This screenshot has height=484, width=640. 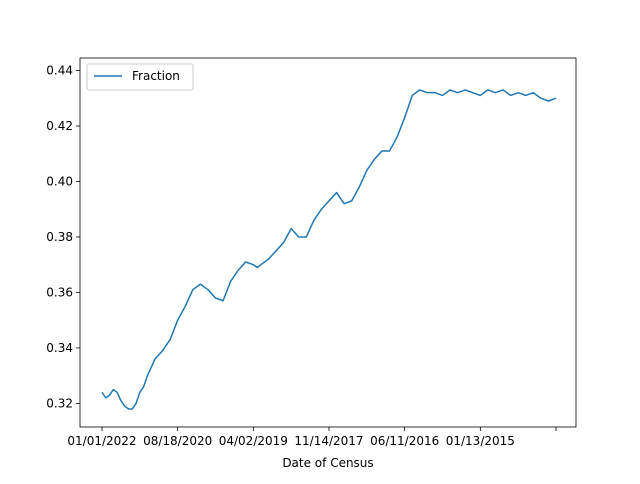 What do you see at coordinates (59, 292) in the screenshot?
I see `y-tick-label: 0.36` at bounding box center [59, 292].